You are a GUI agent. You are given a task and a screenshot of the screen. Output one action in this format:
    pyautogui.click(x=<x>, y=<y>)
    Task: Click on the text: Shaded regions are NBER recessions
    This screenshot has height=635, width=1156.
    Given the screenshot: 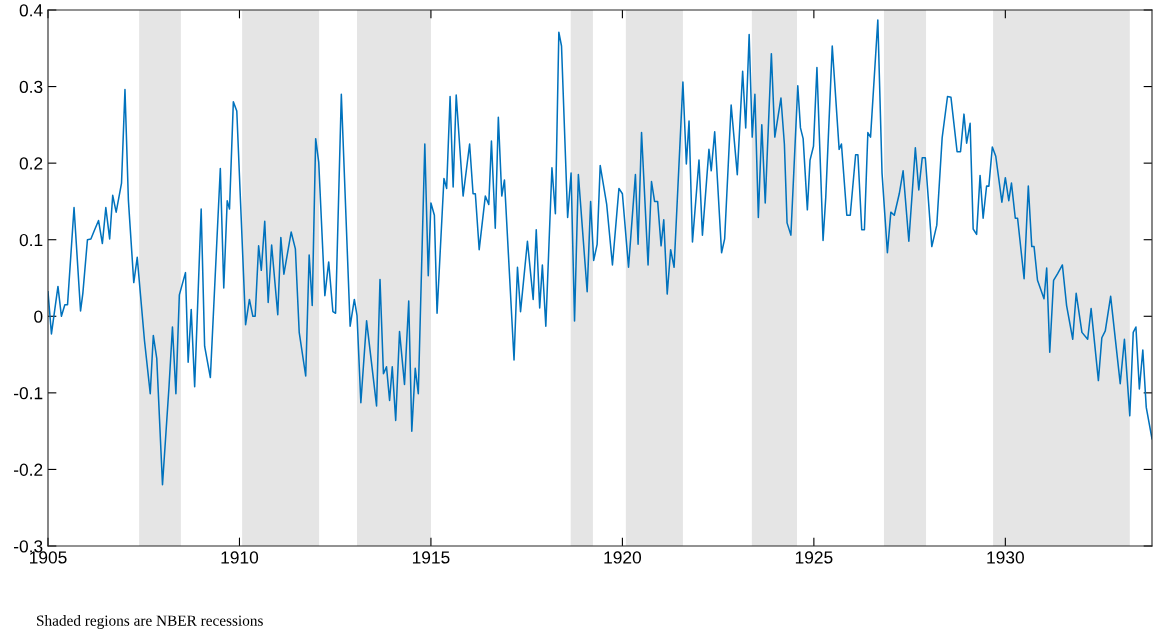 What is the action you would take?
    pyautogui.click(x=150, y=622)
    